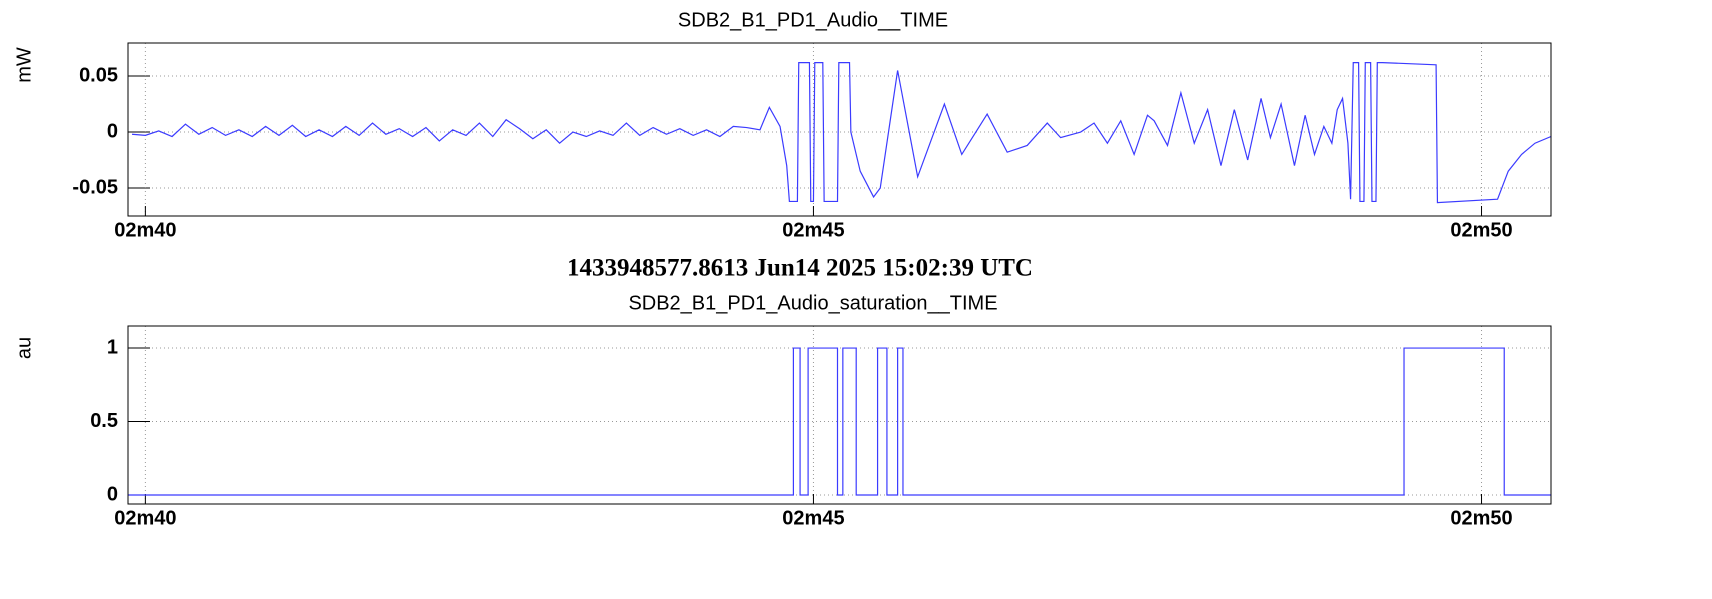 Image resolution: width=1712 pixels, height=599 pixels. What do you see at coordinates (24, 348) in the screenshot?
I see `y-axis-label: au` at bounding box center [24, 348].